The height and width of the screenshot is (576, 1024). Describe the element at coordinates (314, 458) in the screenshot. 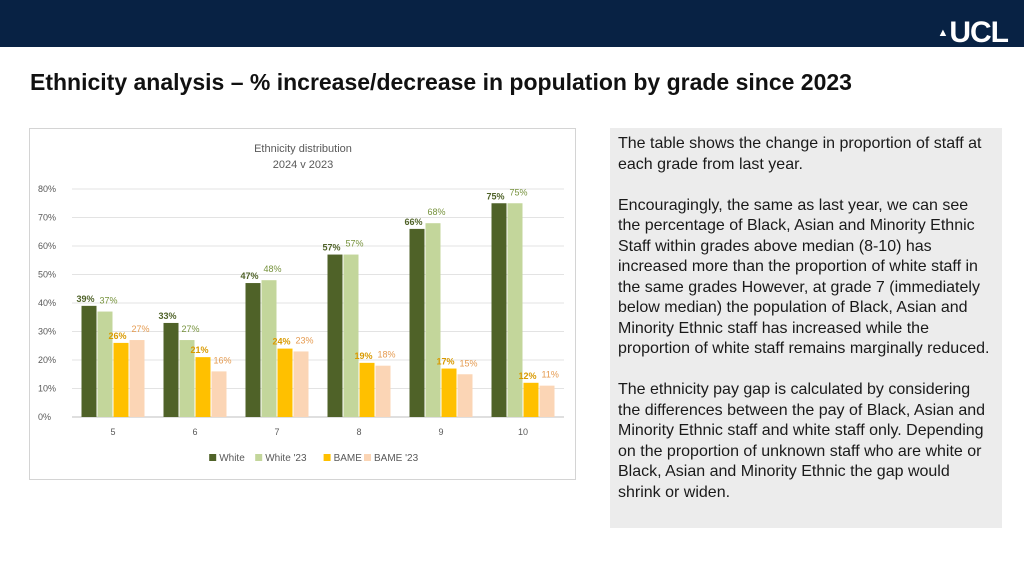

I see `chart-legend: White White '23 BAME BAME '23` at that location.